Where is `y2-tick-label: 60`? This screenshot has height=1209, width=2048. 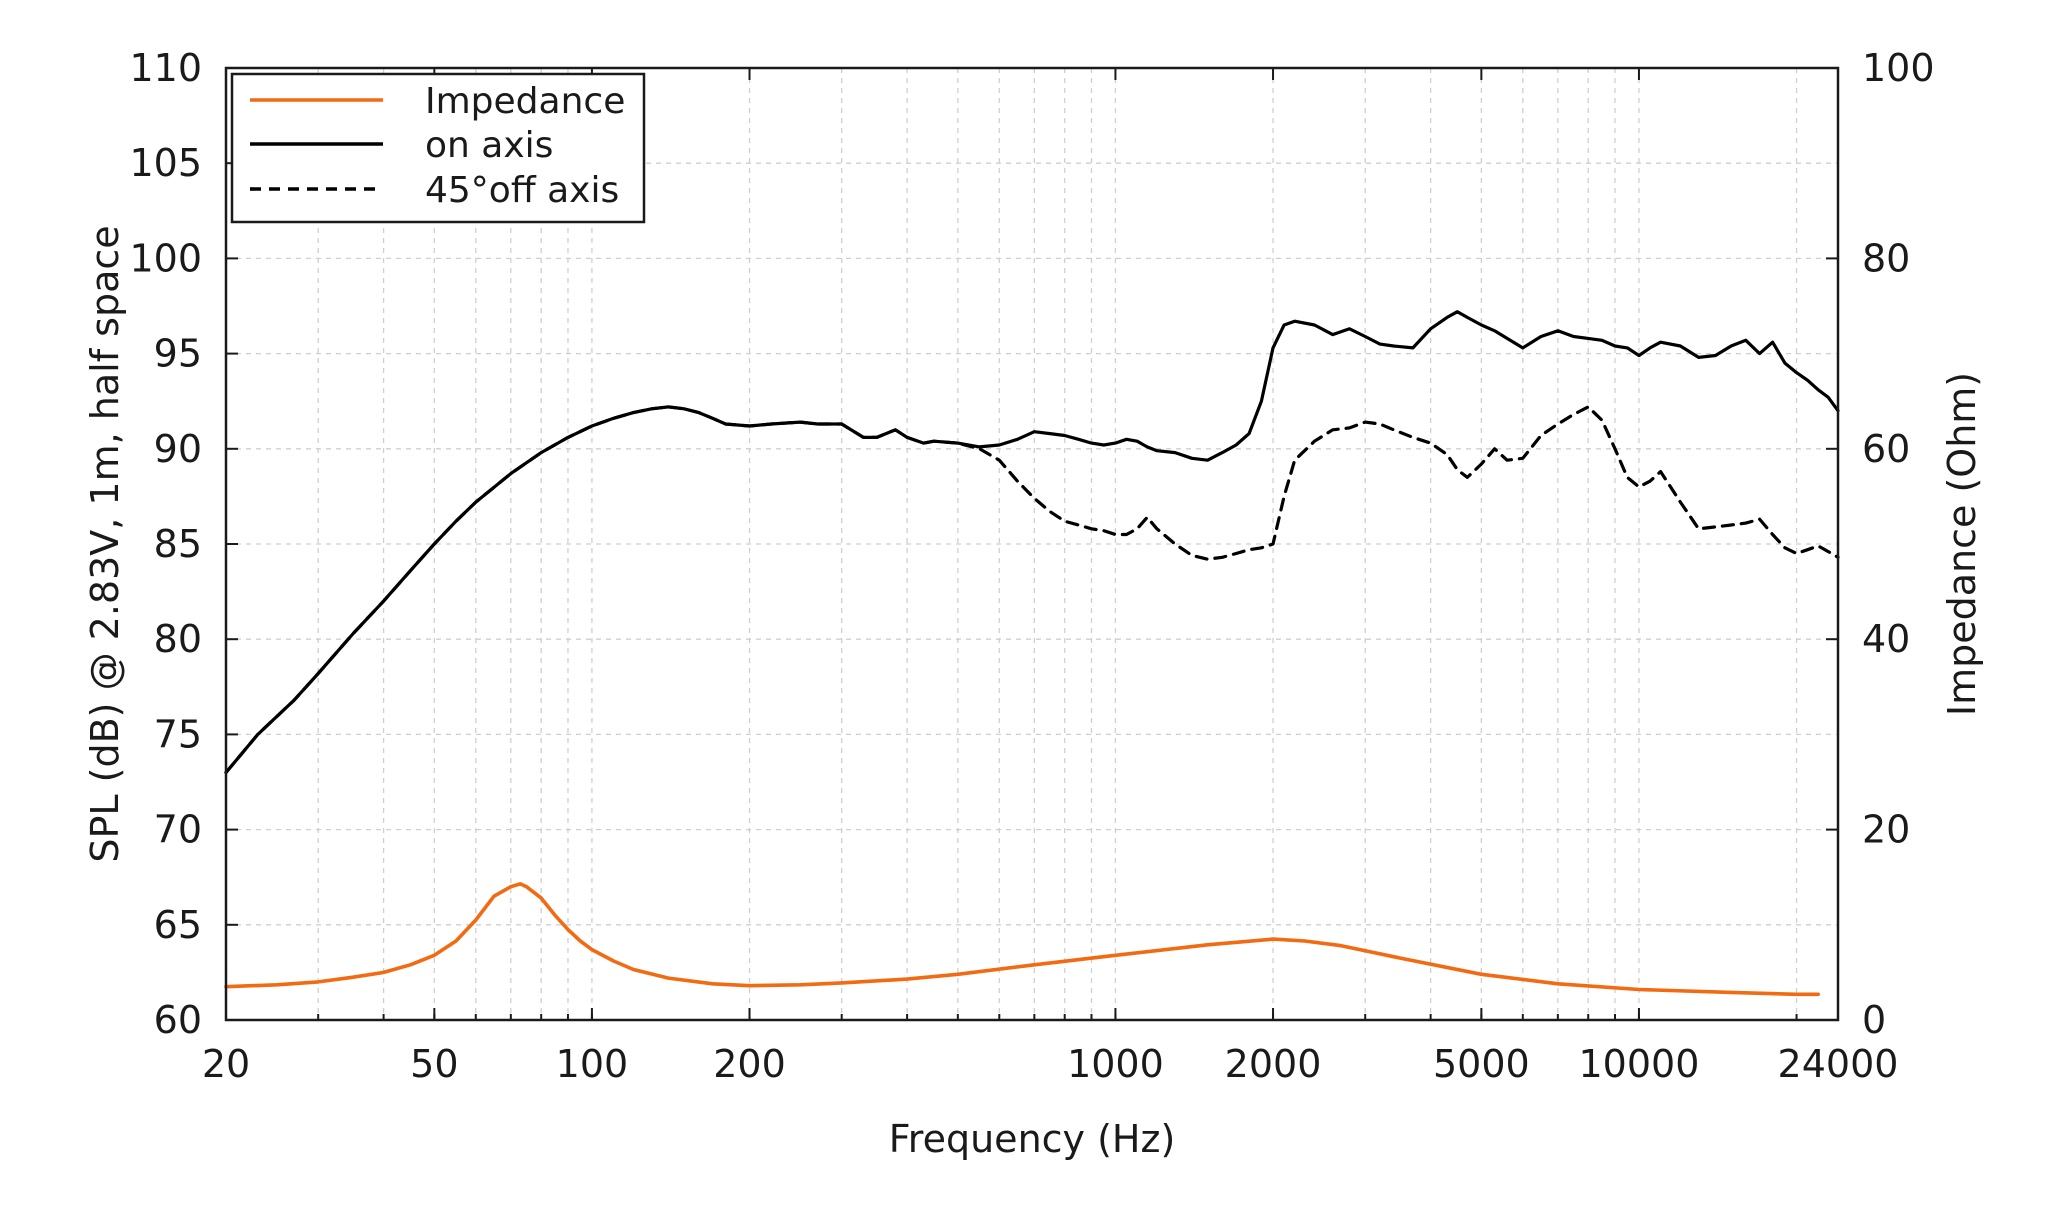 y2-tick-label: 60 is located at coordinates (1886, 449).